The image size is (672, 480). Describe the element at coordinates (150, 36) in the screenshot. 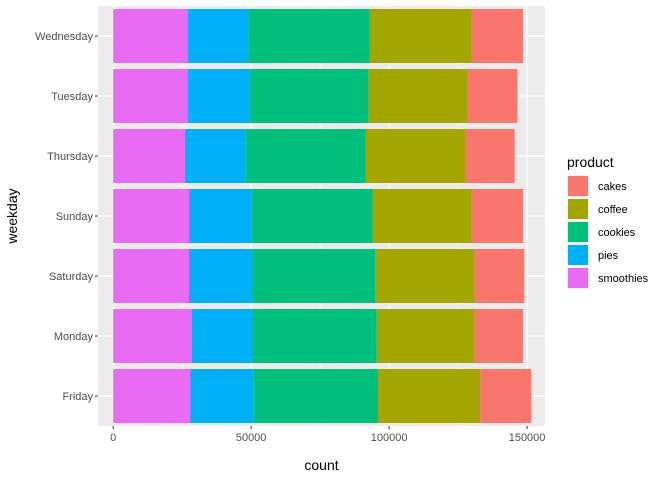

I see `bar-segment-smoothies-wednesday` at that location.